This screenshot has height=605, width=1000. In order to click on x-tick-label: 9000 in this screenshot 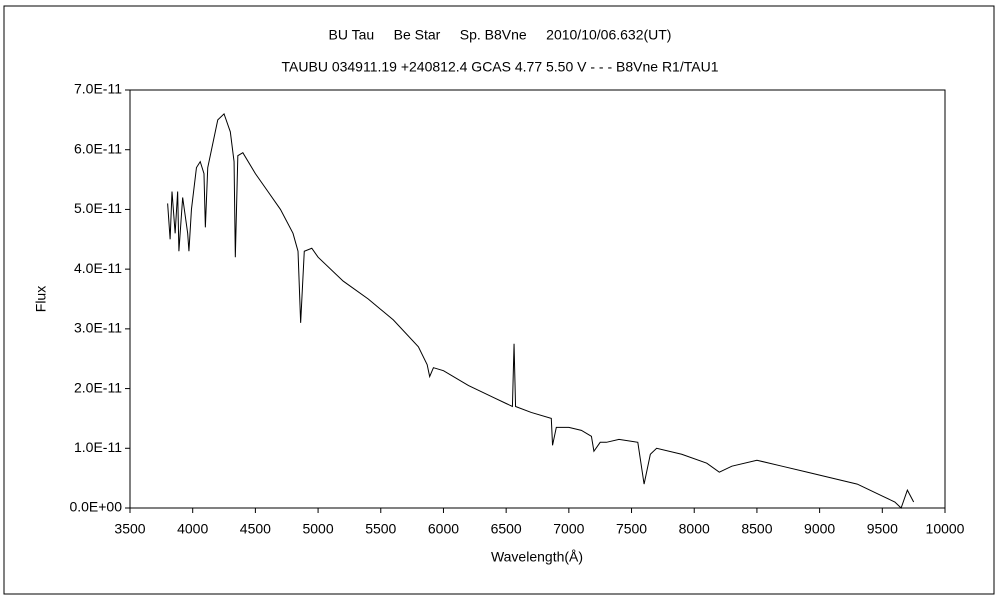, I will do `click(819, 529)`.